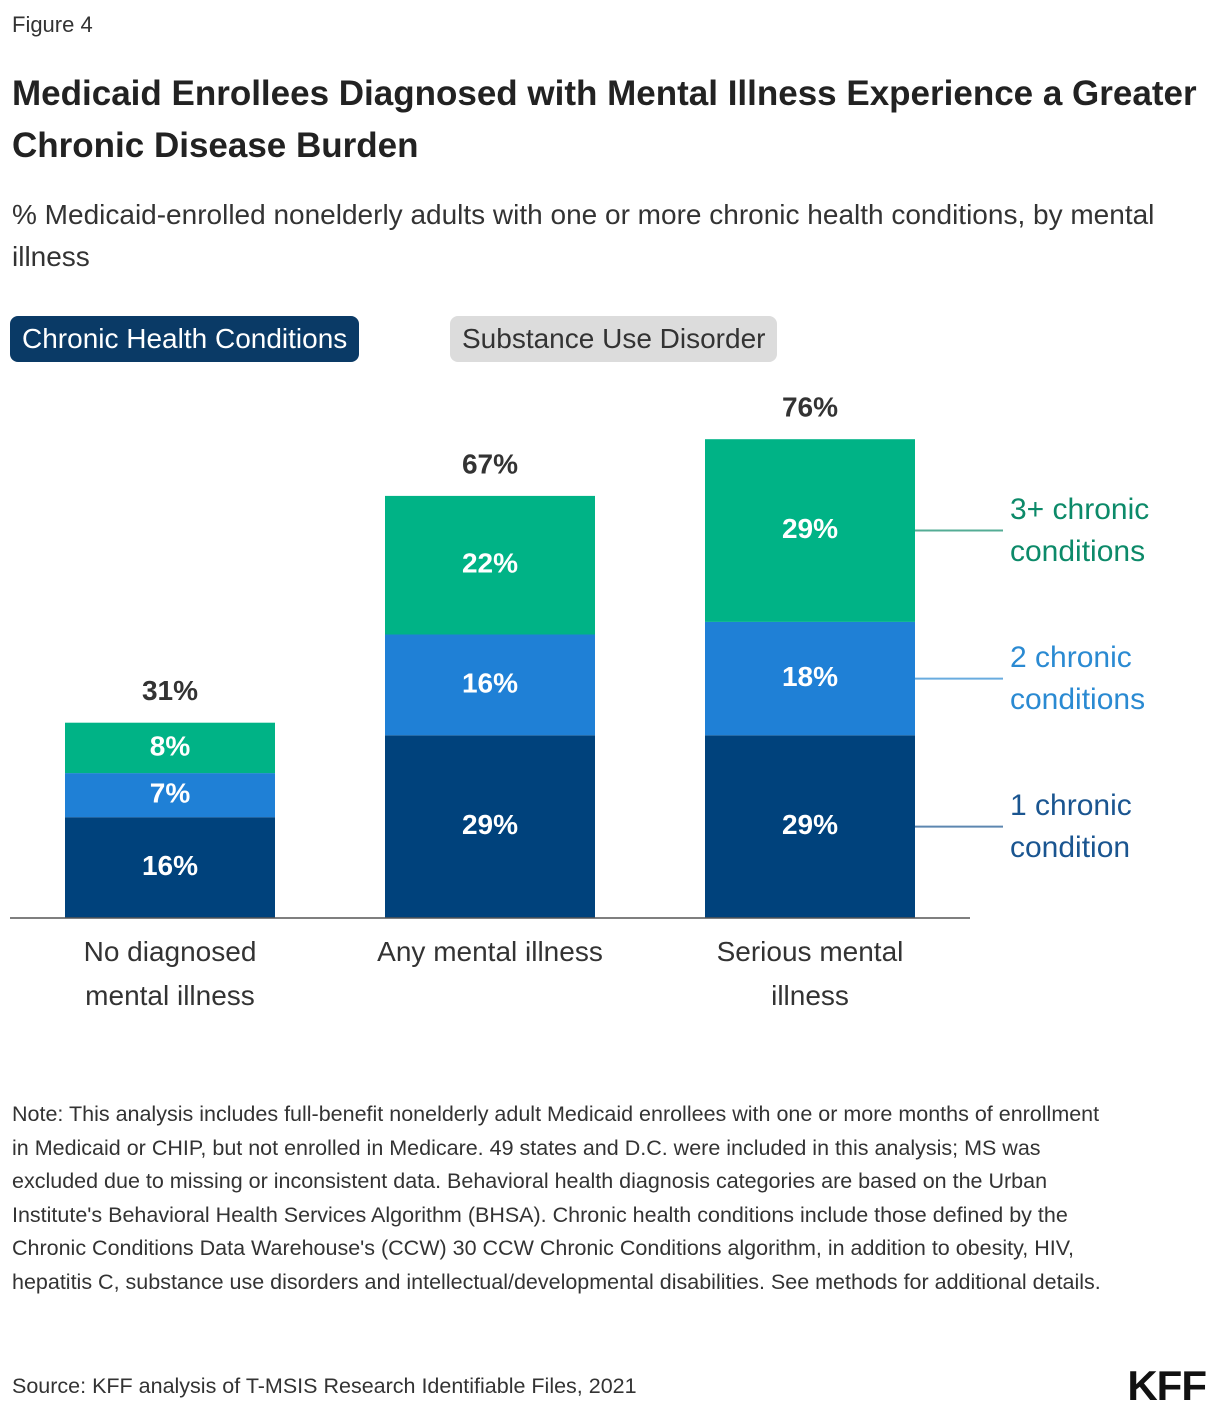 This screenshot has height=1418, width=1220. Describe the element at coordinates (490, 951) in the screenshot. I see `x-tick-label: Any mental illness` at that location.